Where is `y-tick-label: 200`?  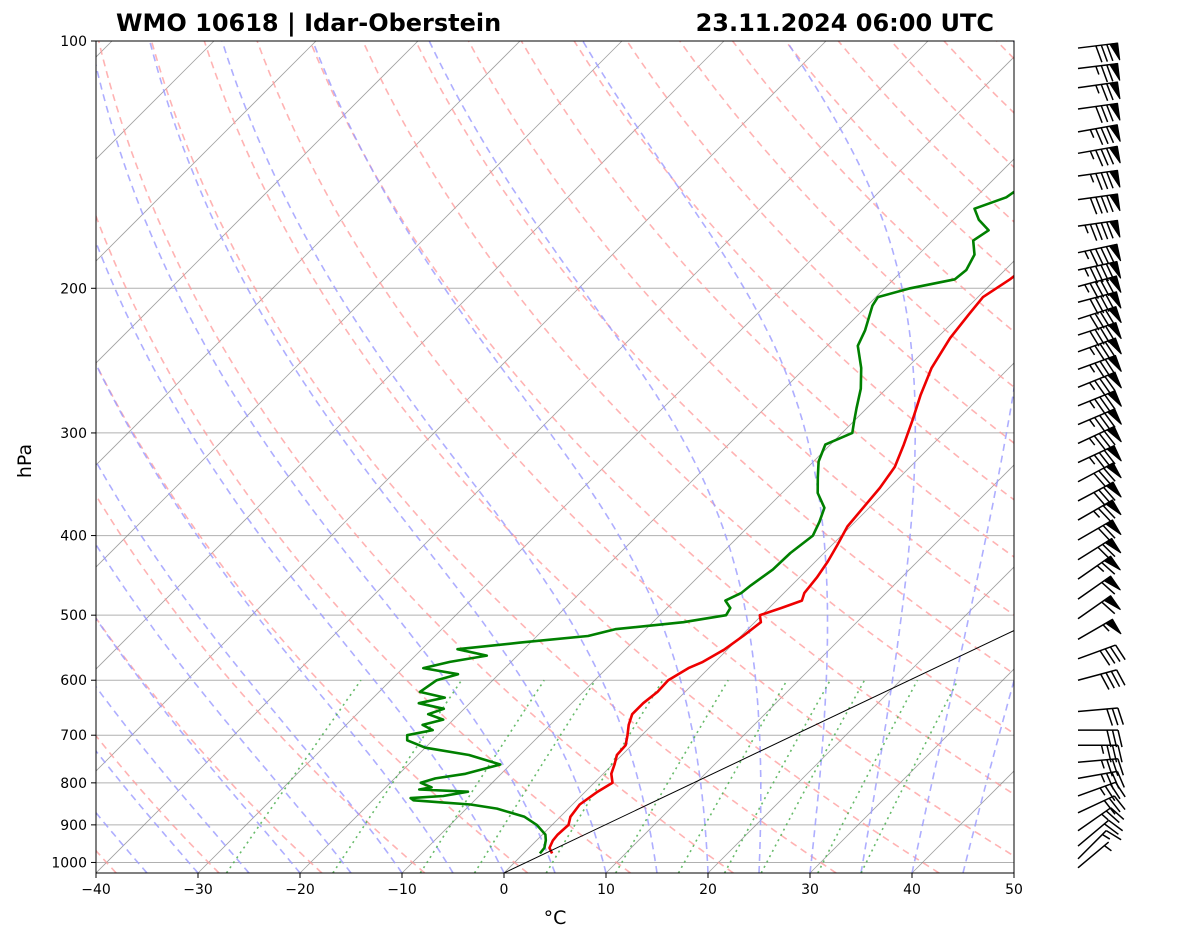 y-tick-label: 200 is located at coordinates (73, 289).